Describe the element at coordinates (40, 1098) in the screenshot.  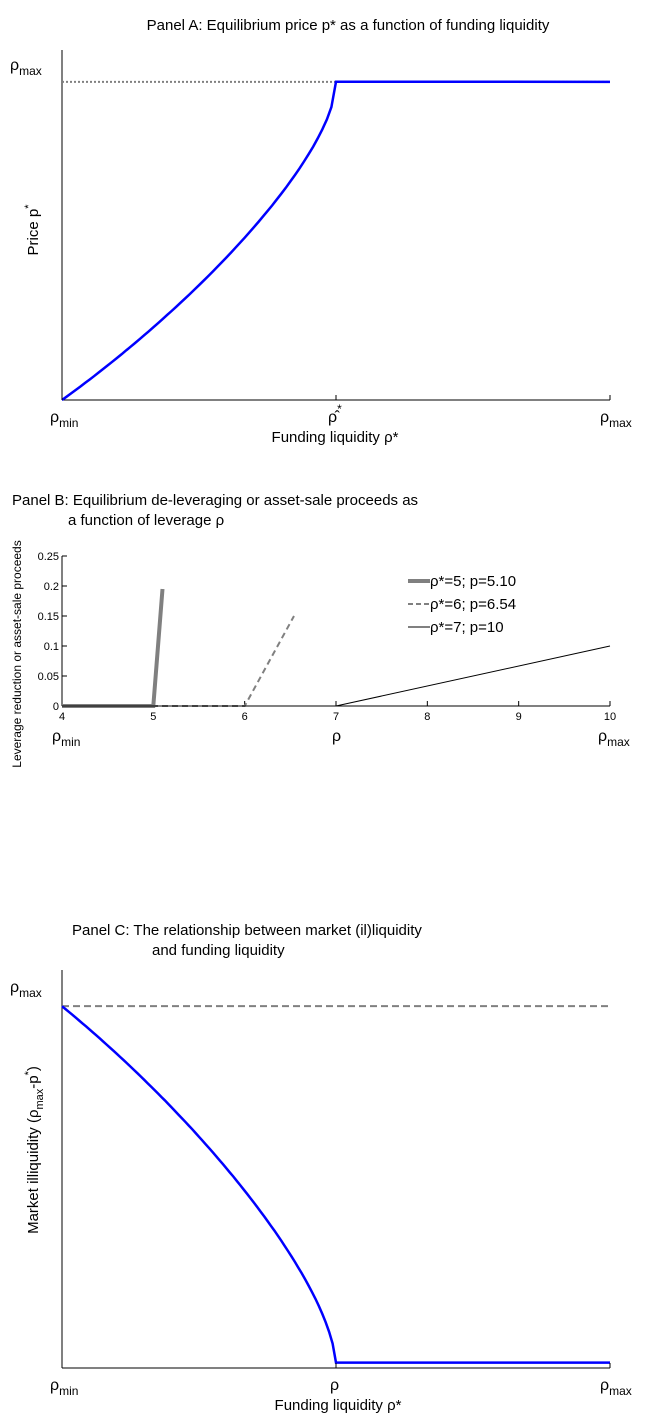
I see `panel-c-ylabel-sub: max` at that location.